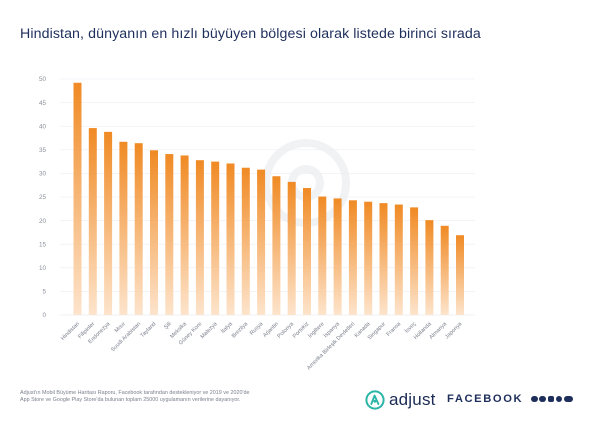  I want to click on y-tick-label: 0, so click(44, 315).